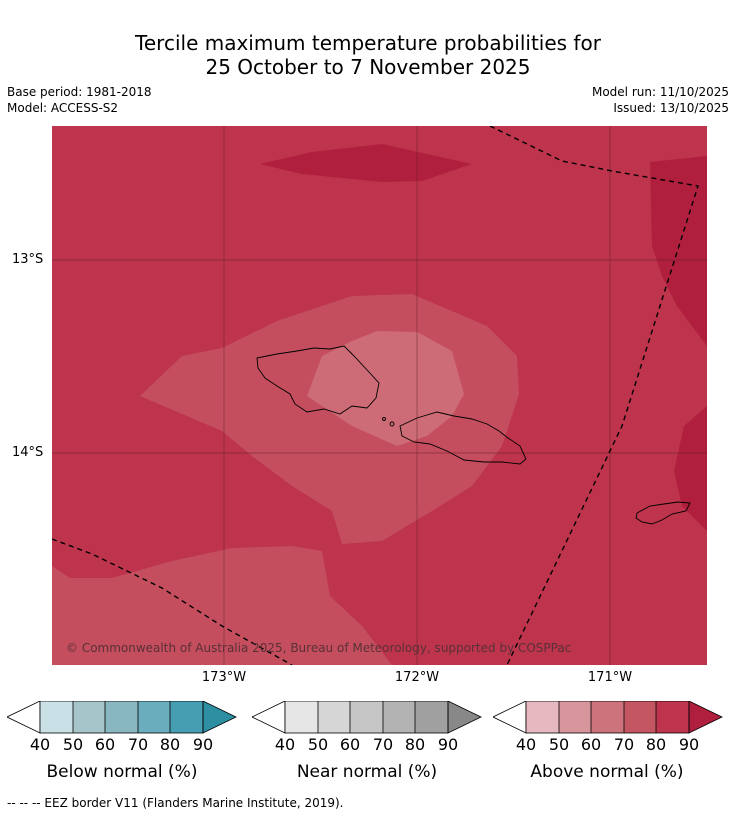 The image size is (736, 816). Describe the element at coordinates (663, 513) in the screenshot. I see `tutuila-island` at that location.